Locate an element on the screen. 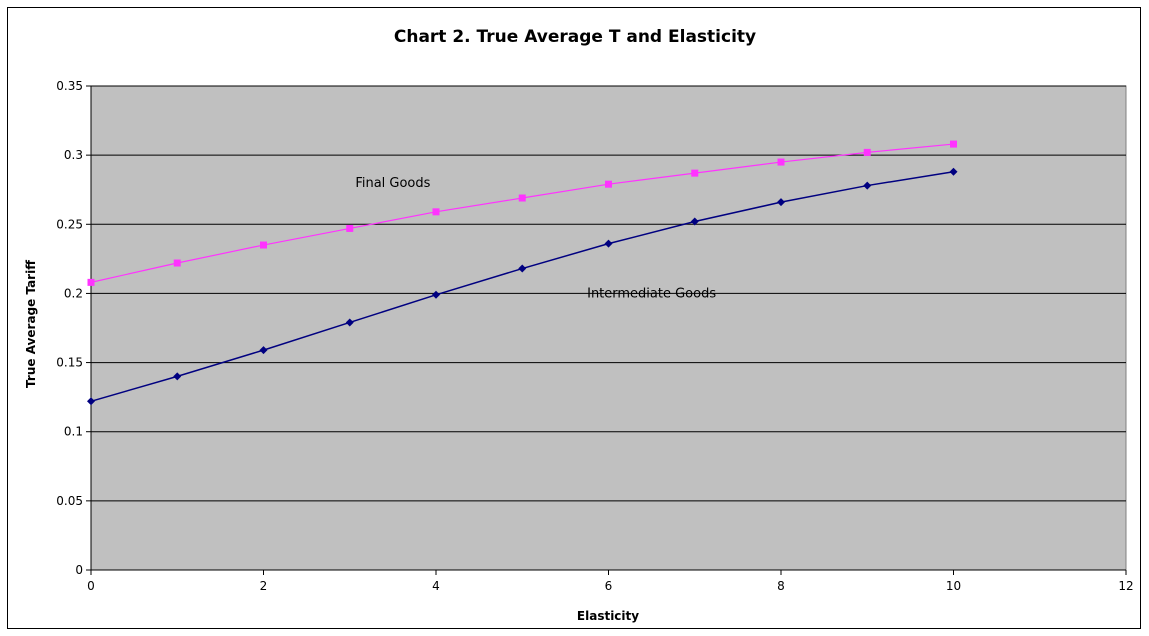  x-tick-label: 10 is located at coordinates (953, 586).